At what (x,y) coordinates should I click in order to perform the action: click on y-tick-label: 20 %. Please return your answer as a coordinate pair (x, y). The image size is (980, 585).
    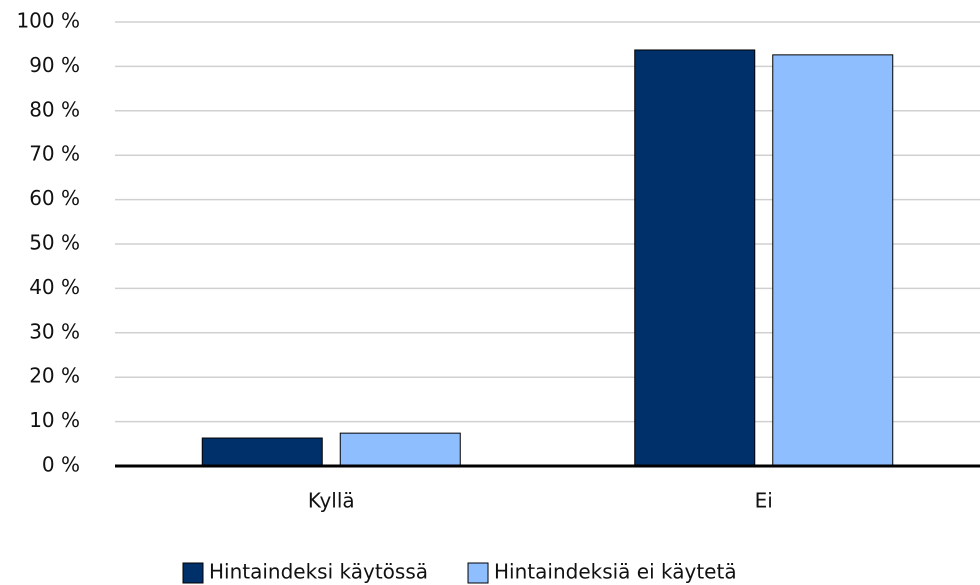
    Looking at the image, I should click on (54, 376).